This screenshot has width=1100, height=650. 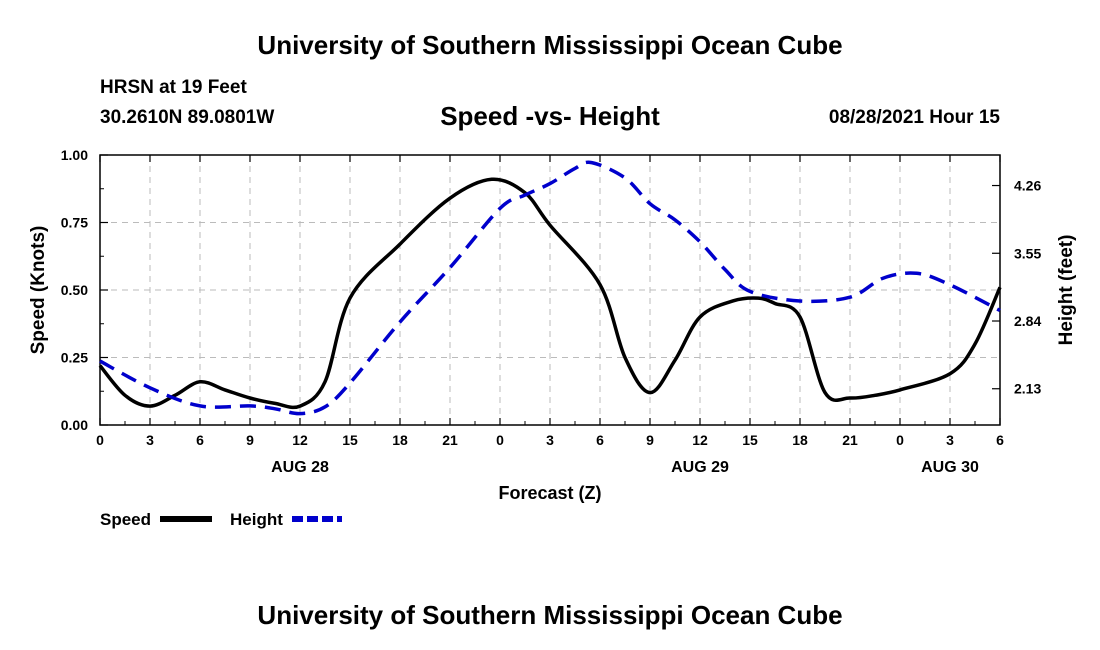 I want to click on chart-subtitle: Speed -vs- Height, so click(x=550, y=116).